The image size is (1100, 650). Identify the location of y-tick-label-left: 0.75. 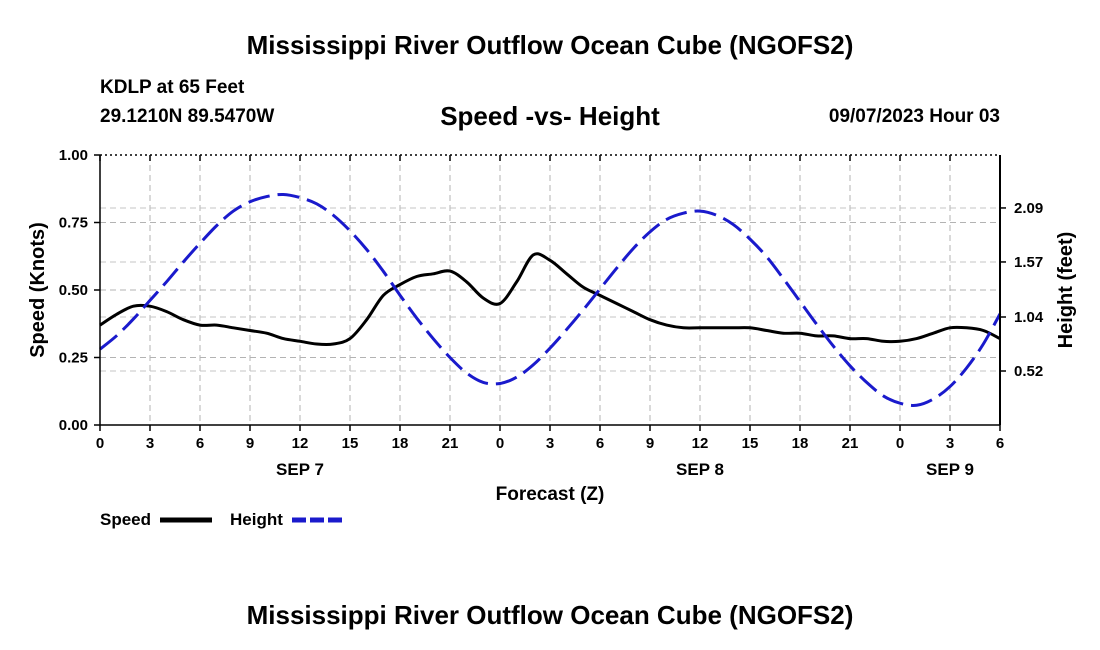
(73, 223).